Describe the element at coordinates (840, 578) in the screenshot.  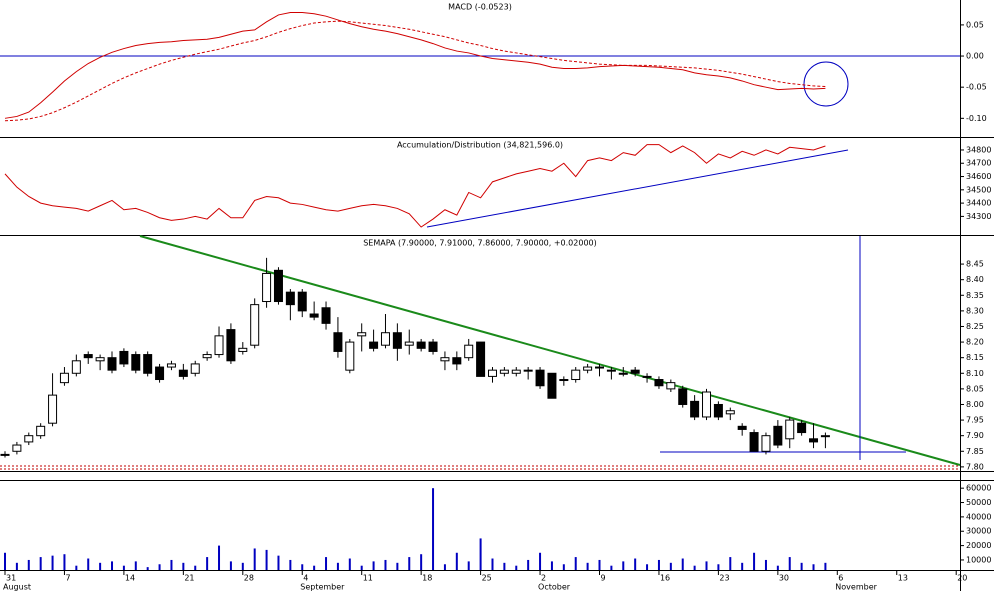
I see `x-tick-label: 6` at that location.